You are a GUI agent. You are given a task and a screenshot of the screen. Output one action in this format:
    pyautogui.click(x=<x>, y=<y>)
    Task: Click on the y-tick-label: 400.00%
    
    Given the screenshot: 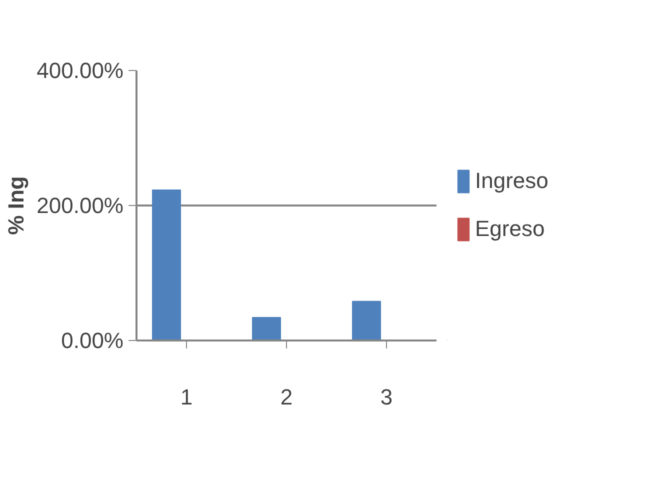 What is the action you would take?
    pyautogui.click(x=80, y=70)
    